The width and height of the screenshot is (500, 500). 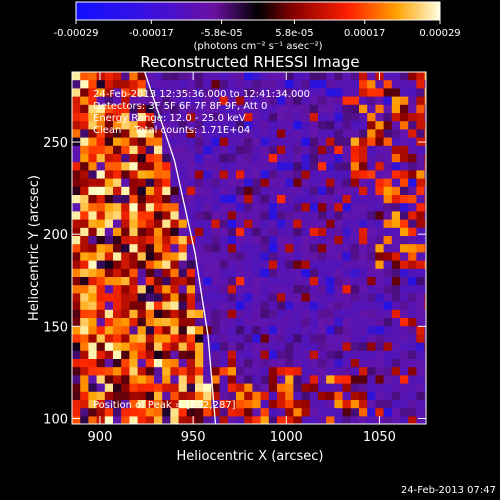 What do you see at coordinates (249, 62) in the screenshot?
I see `chart-title: Reconstructed RHESSI Image` at bounding box center [249, 62].